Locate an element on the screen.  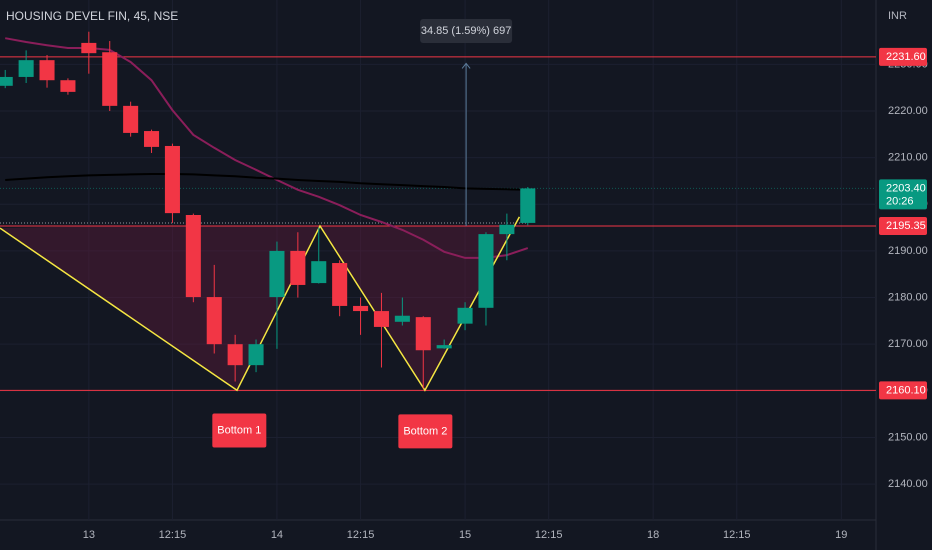
chart-title: HOUSING DEVEL FIN, 45, NSE is located at coordinates (92, 16).